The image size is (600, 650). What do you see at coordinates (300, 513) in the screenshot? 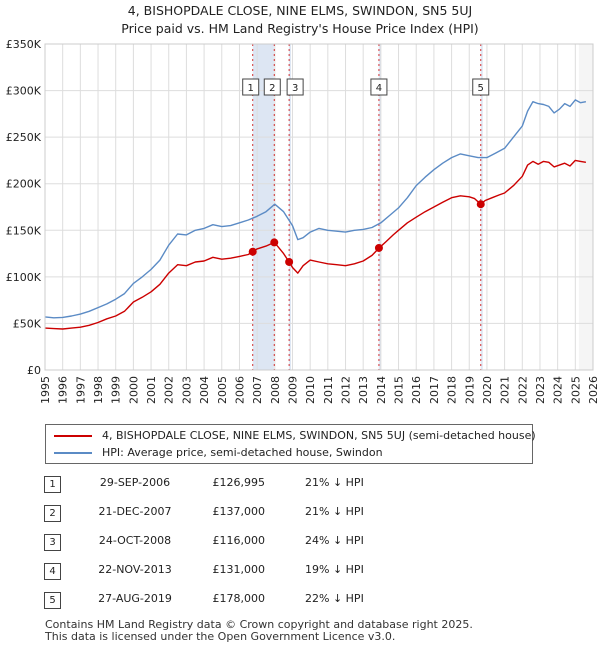
I see `table-row: 2 21-DEC-2007 £137,000 21% ↓ HPI` at bounding box center [300, 513].